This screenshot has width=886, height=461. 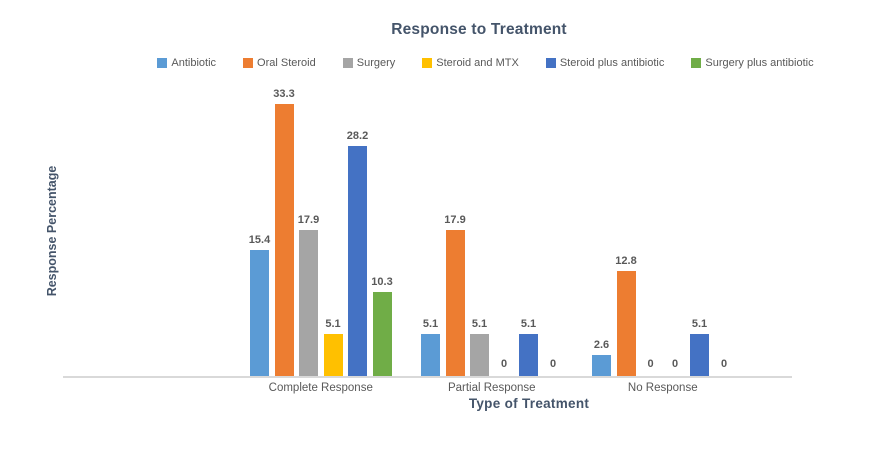 I want to click on legend-item: Oral Steroid, so click(x=279, y=63).